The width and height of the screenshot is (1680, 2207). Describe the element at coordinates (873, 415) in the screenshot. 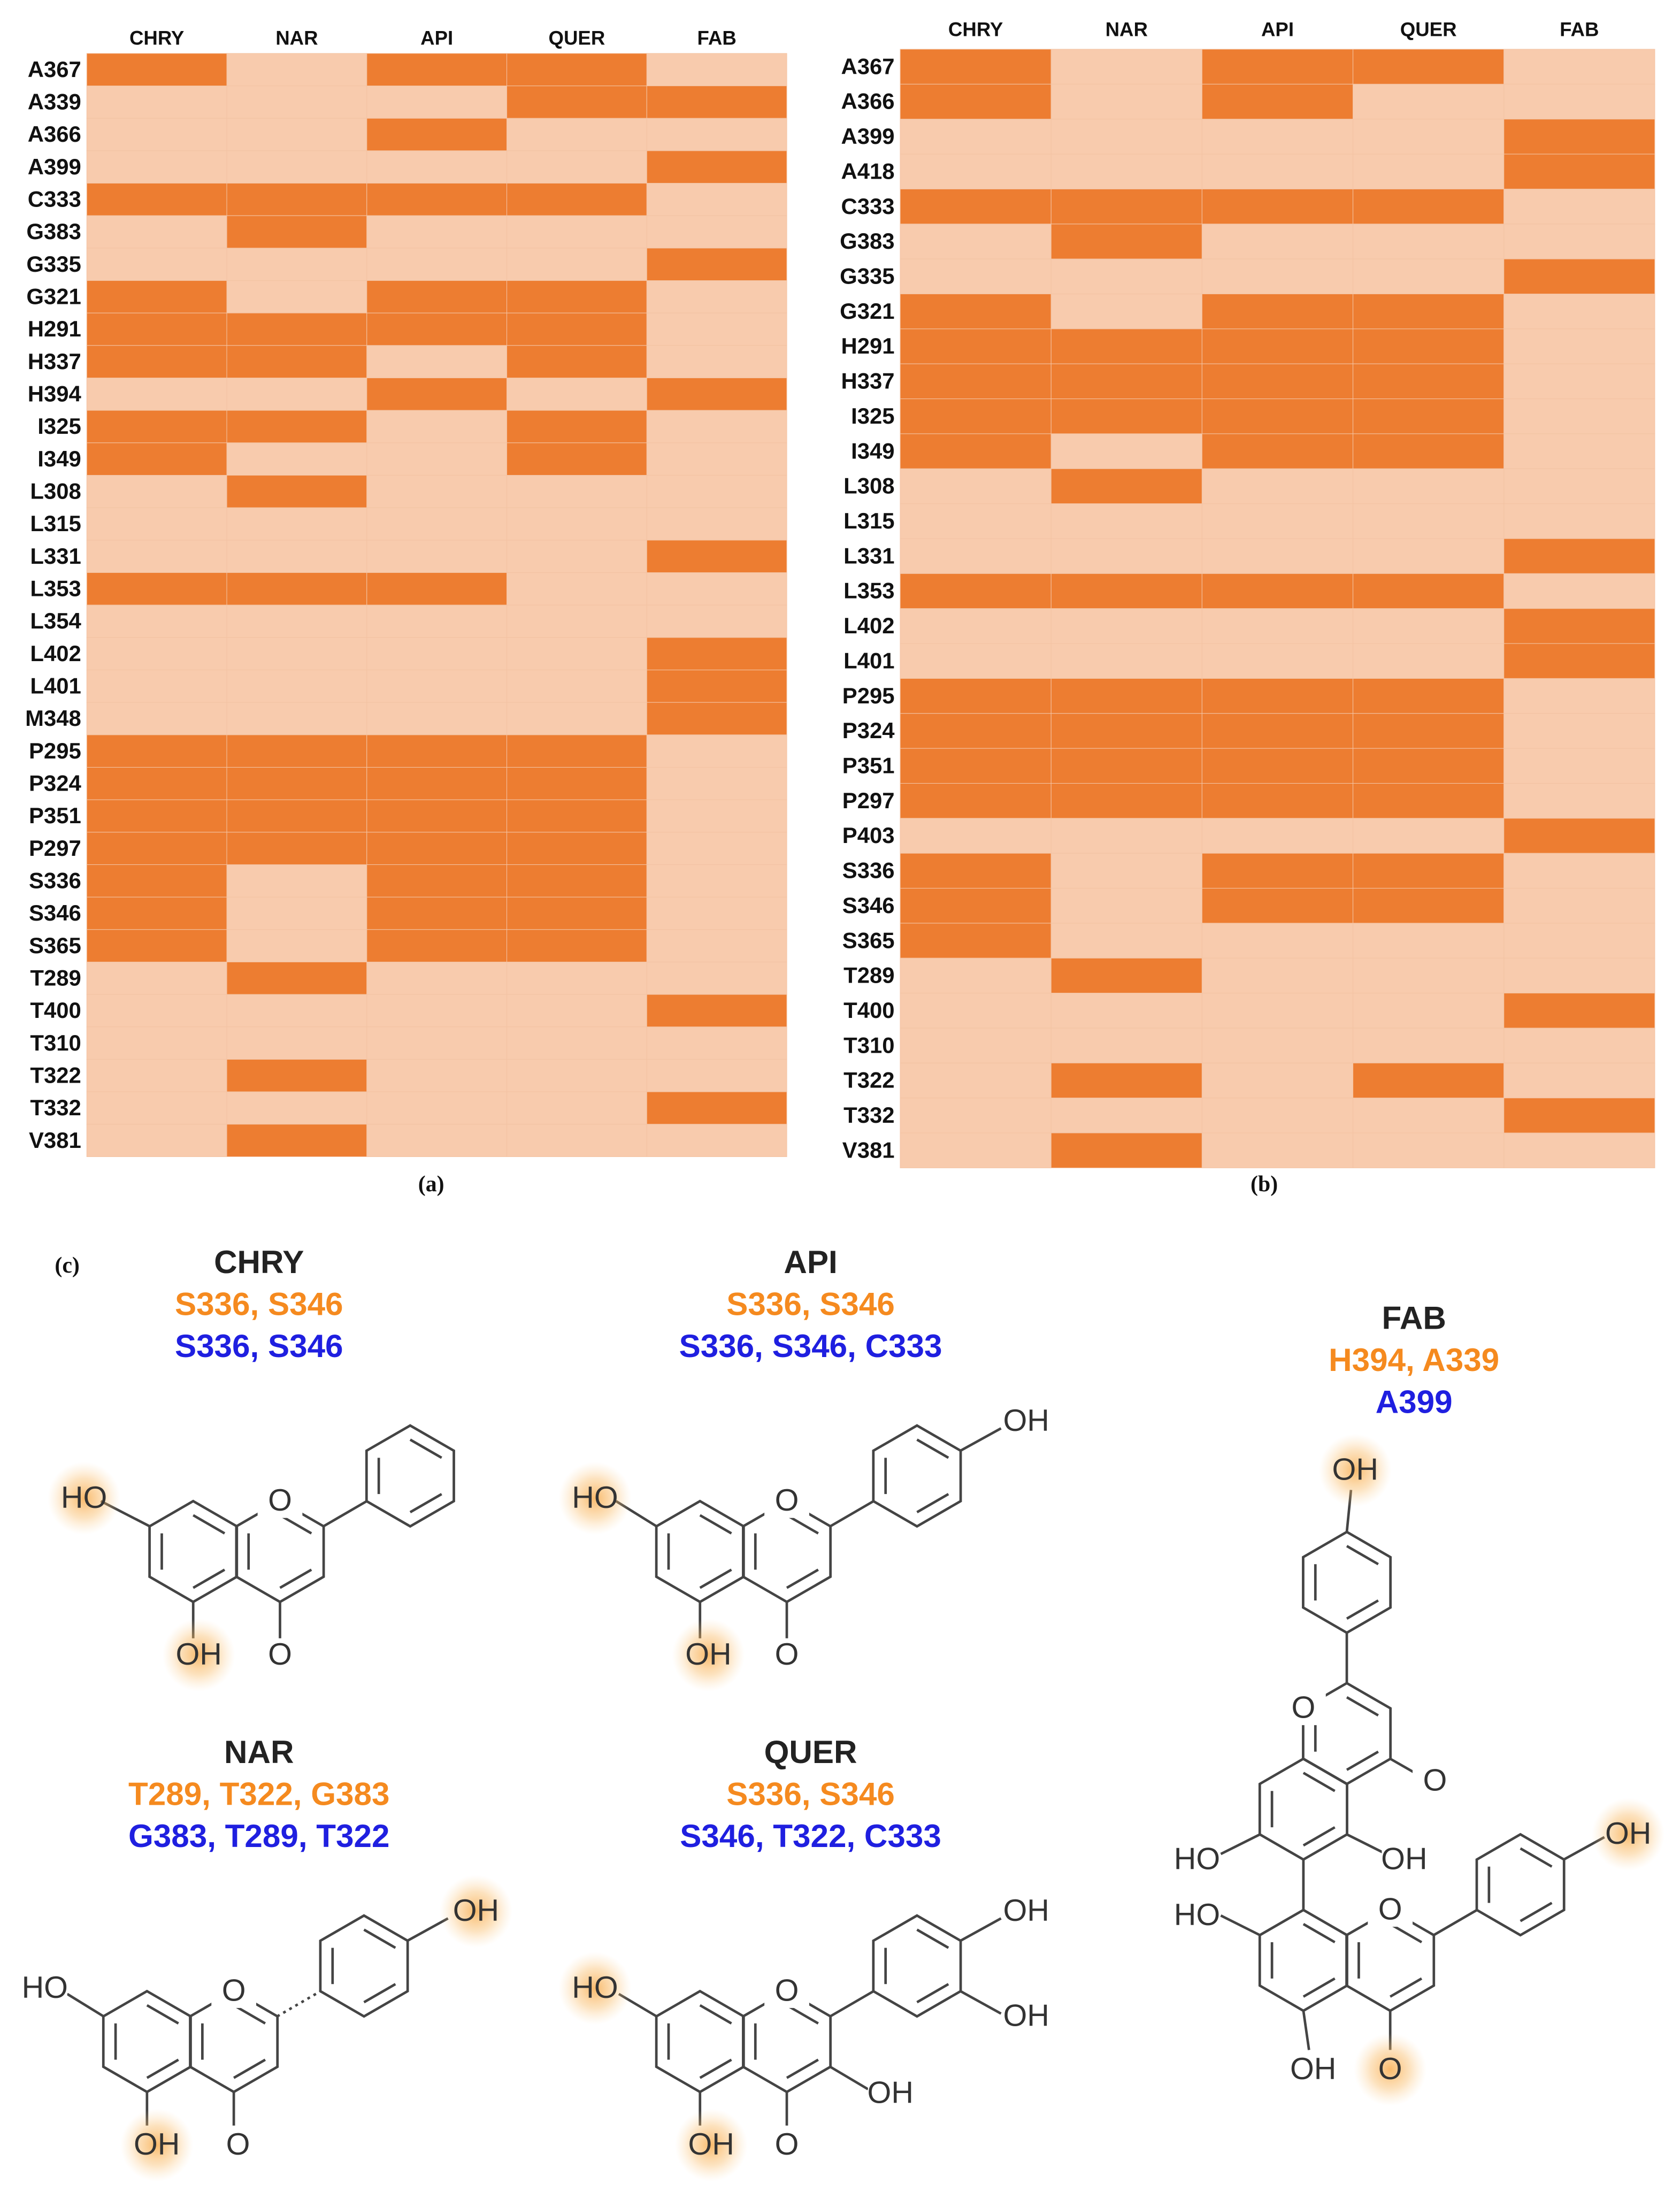

I see `row-label: I325` at that location.